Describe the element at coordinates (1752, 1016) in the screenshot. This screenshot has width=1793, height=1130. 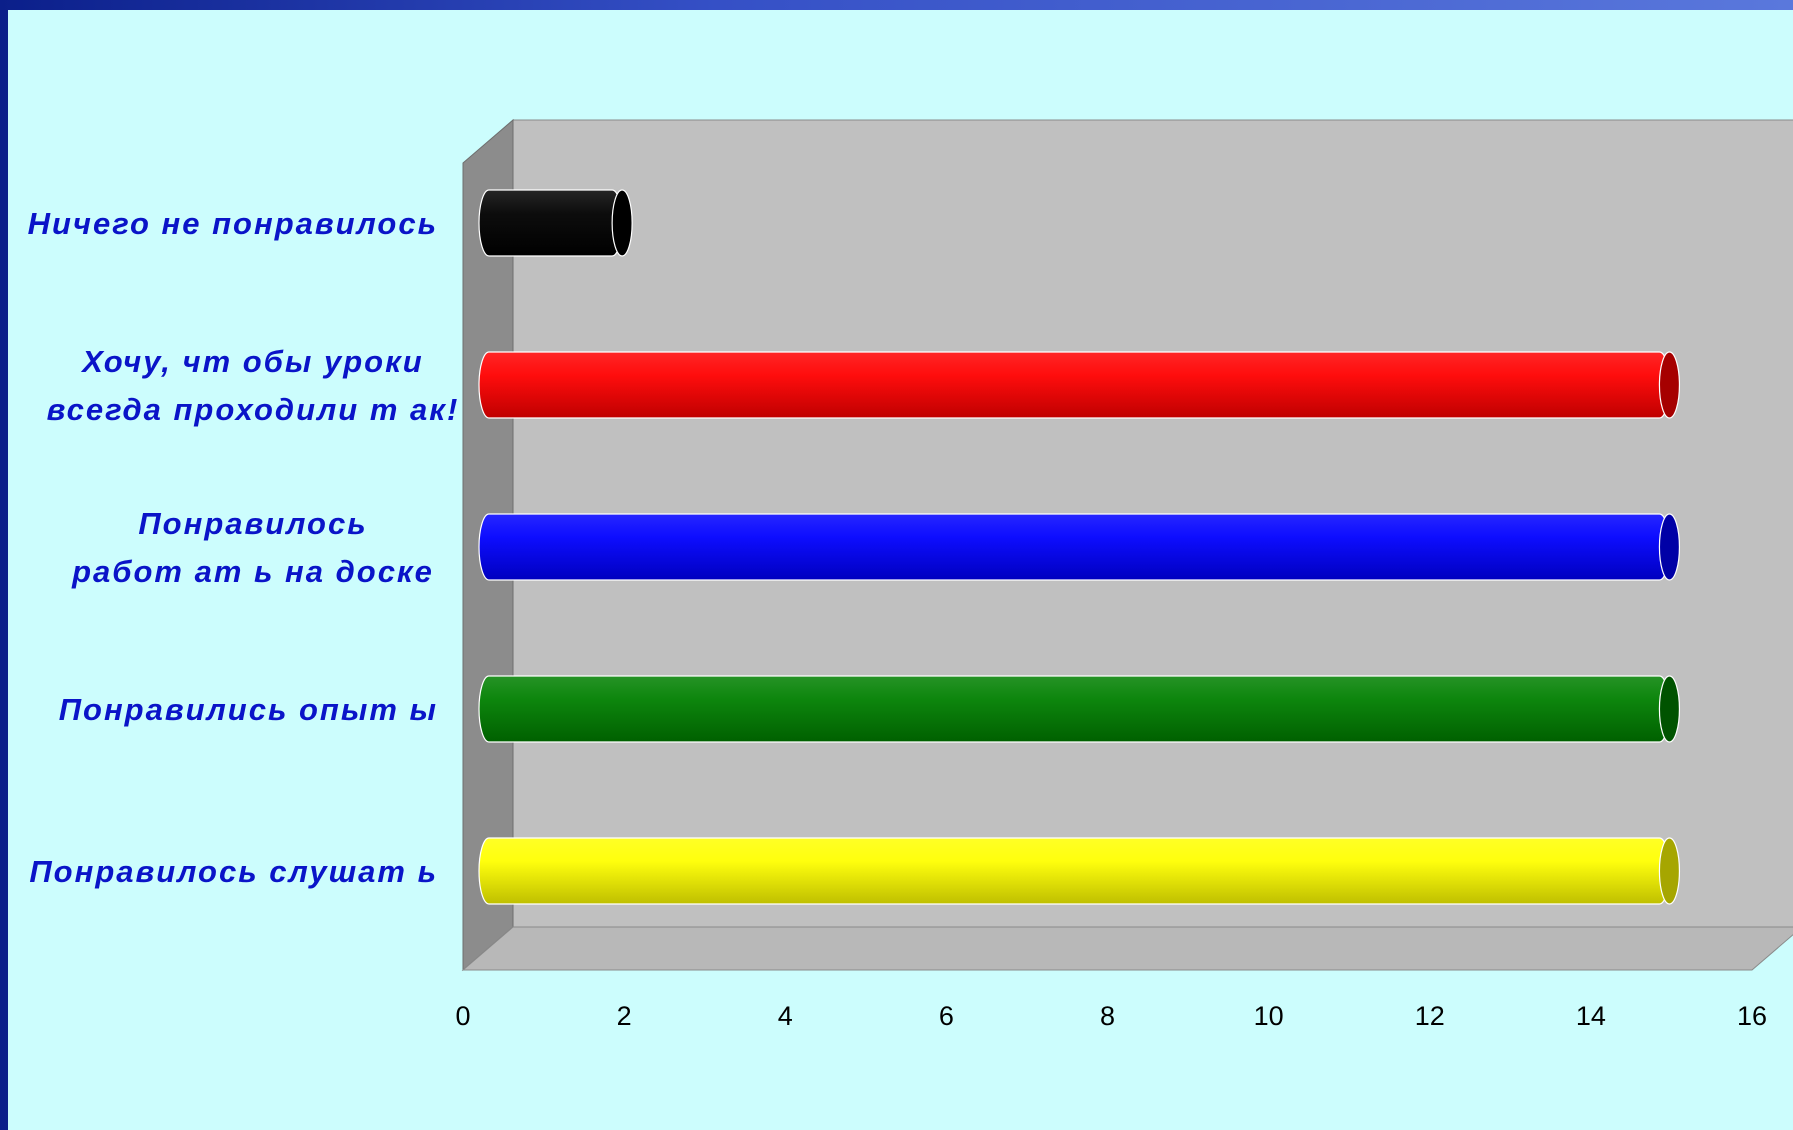
I see `x-tick-label: 16` at that location.